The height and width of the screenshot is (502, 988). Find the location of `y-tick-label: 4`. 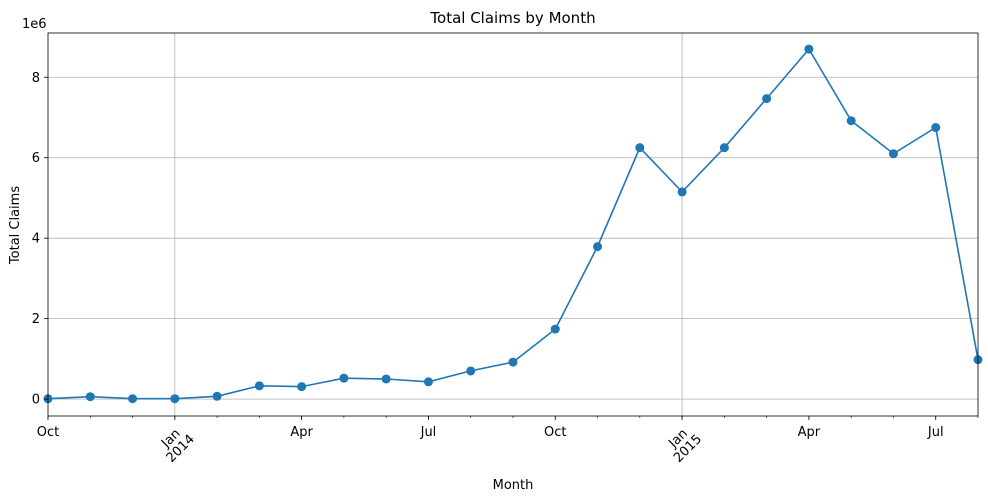

y-tick-label: 4 is located at coordinates (36, 239).